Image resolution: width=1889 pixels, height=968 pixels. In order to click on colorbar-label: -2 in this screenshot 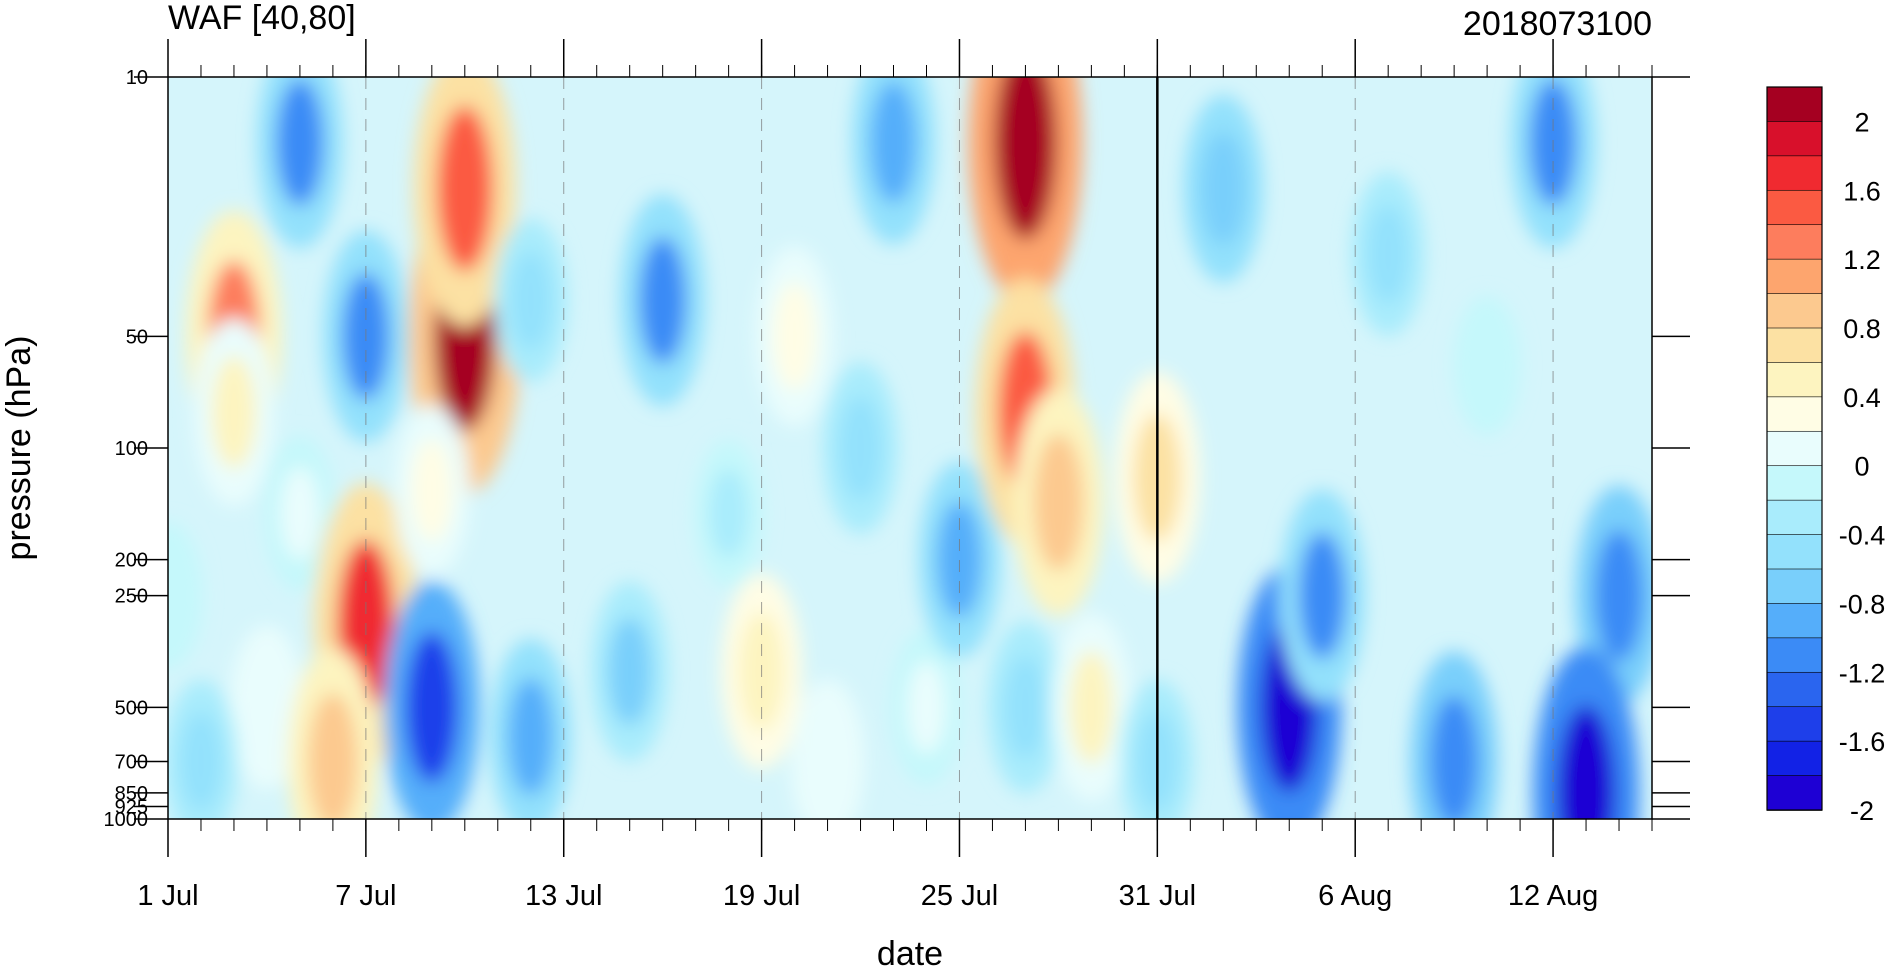, I will do `click(1862, 811)`.